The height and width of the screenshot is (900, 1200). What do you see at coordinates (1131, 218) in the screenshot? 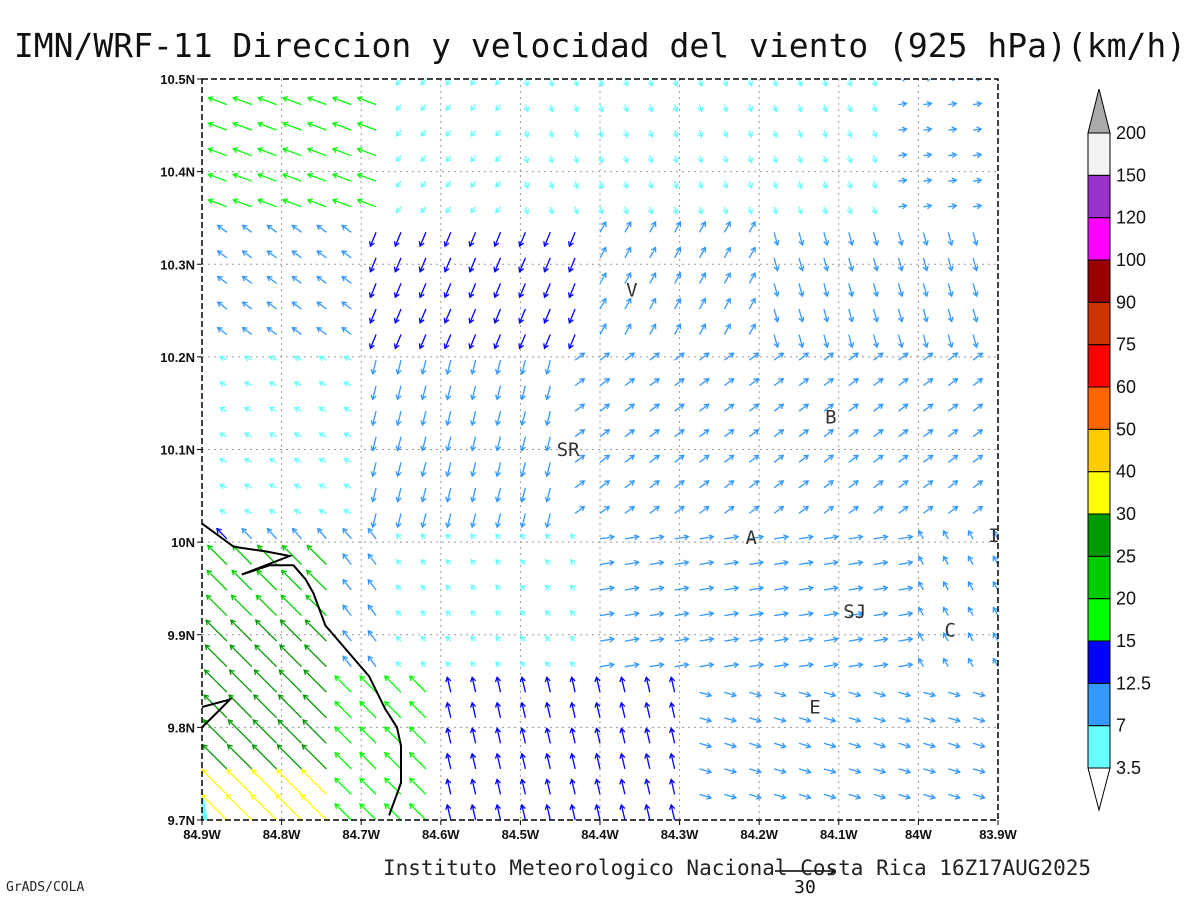
I see `colorbar-label: 120` at bounding box center [1131, 218].